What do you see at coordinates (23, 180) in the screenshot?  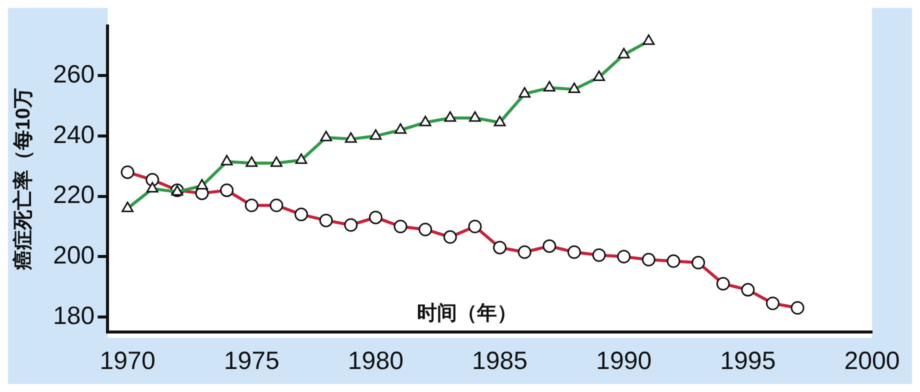 I see `y-axis-title: 癌症死亡率（每10万` at bounding box center [23, 180].